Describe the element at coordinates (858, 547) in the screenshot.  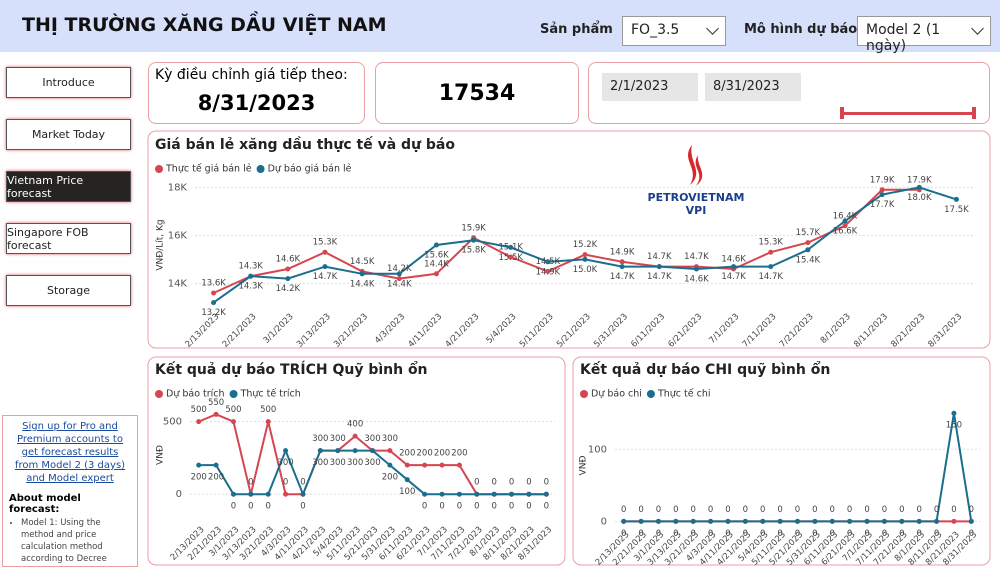
I see `x-tick-label: 7/1/2023` at that location.